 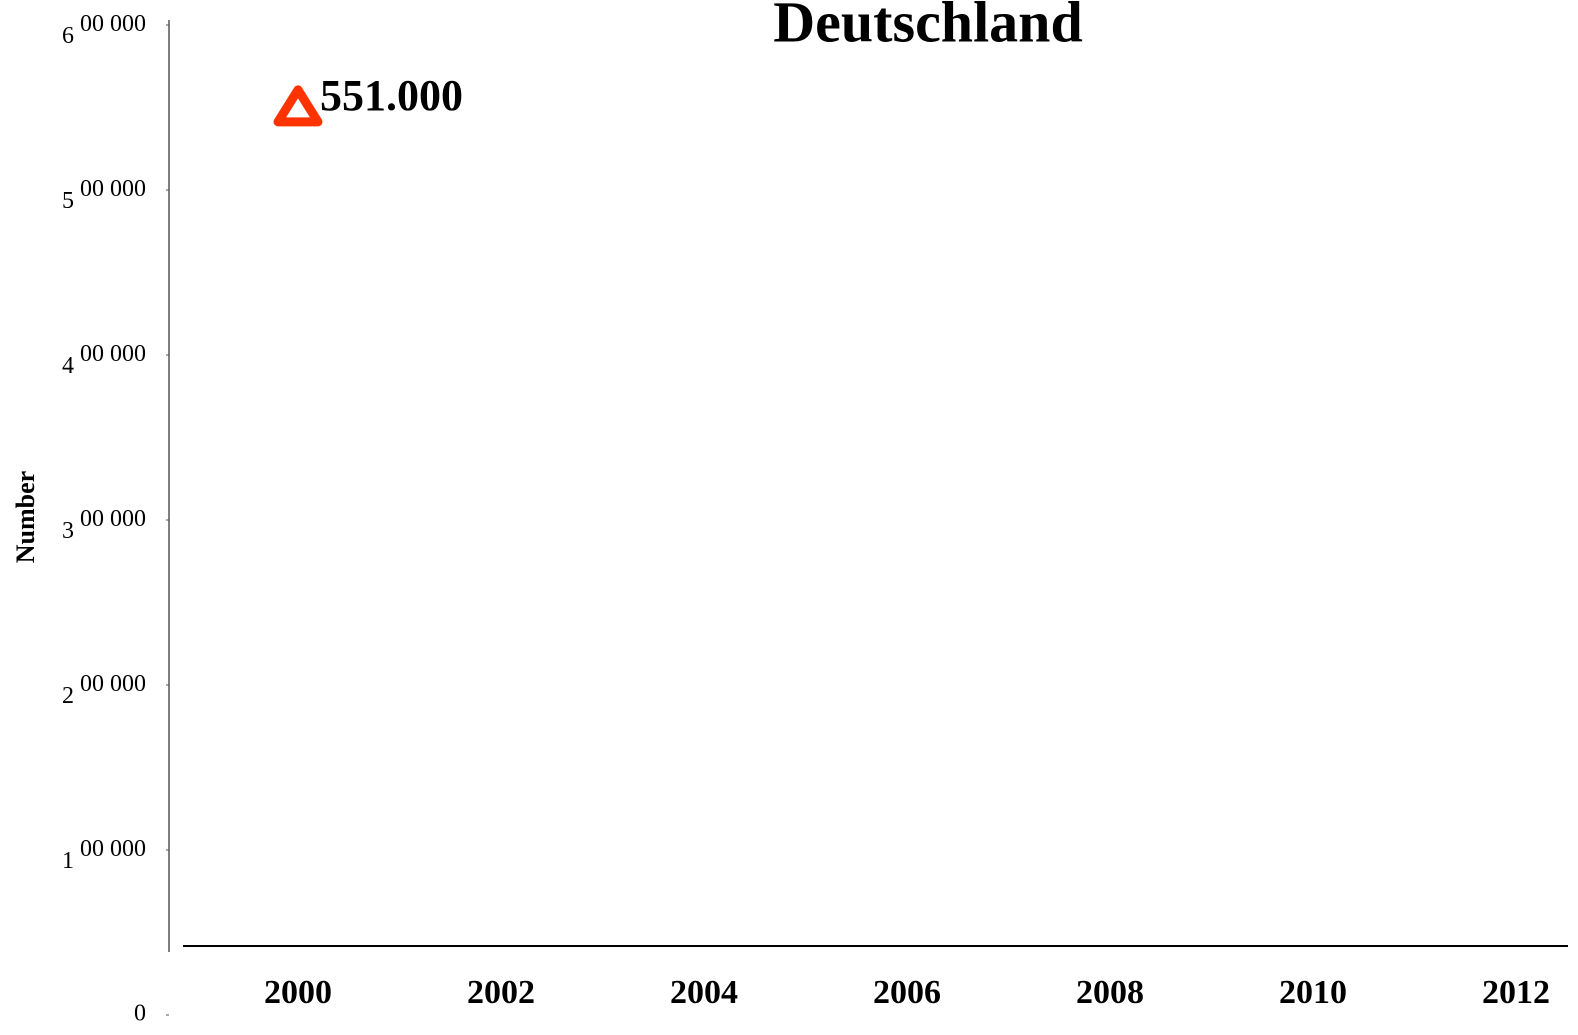 What do you see at coordinates (104, 855) in the screenshot?
I see `y-tick-label: 1 00 000` at bounding box center [104, 855].